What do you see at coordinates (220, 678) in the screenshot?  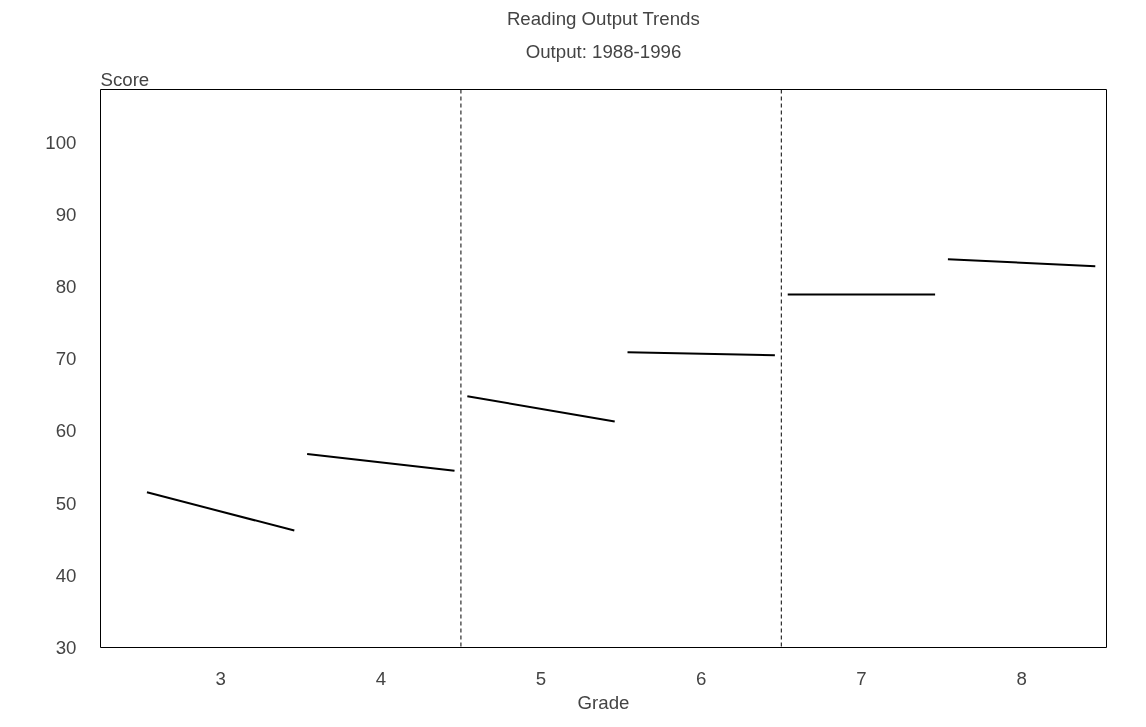 I see `x-tick-label: 3` at bounding box center [220, 678].